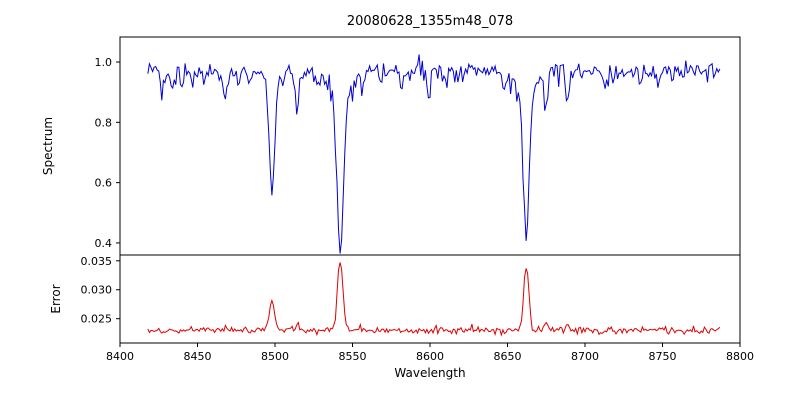 This screenshot has height=400, width=800. Describe the element at coordinates (430, 21) in the screenshot. I see `chart-title: 20080628_1355m48_078` at that location.